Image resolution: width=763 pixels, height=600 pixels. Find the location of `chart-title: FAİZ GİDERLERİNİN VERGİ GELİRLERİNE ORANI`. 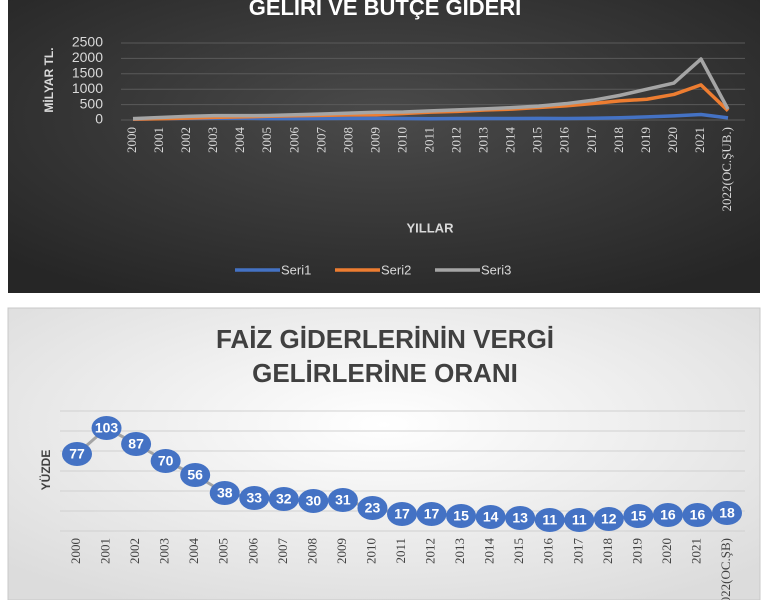

chart-title: FAİZ GİDERLERİNİN VERGİ GELİRLERİNE ORANI is located at coordinates (385, 356).